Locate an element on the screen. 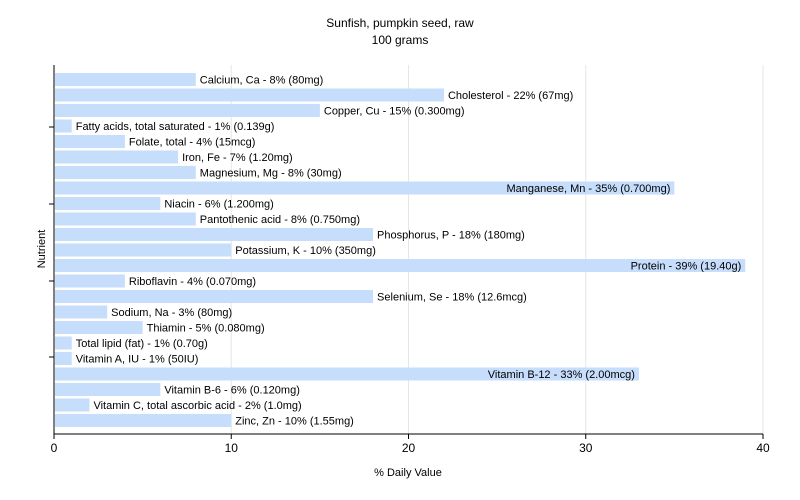  x-tick-label: 20 is located at coordinates (409, 448).